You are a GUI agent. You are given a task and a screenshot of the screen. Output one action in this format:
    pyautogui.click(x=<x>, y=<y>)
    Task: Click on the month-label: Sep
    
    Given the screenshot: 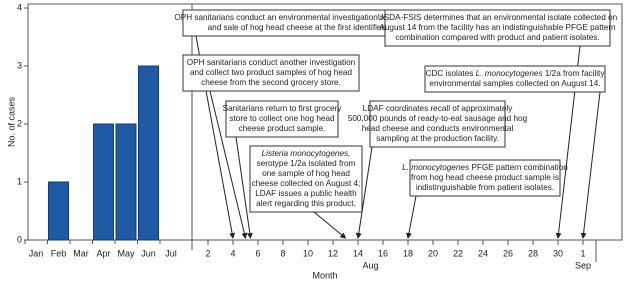 What is the action you would take?
    pyautogui.click(x=583, y=265)
    